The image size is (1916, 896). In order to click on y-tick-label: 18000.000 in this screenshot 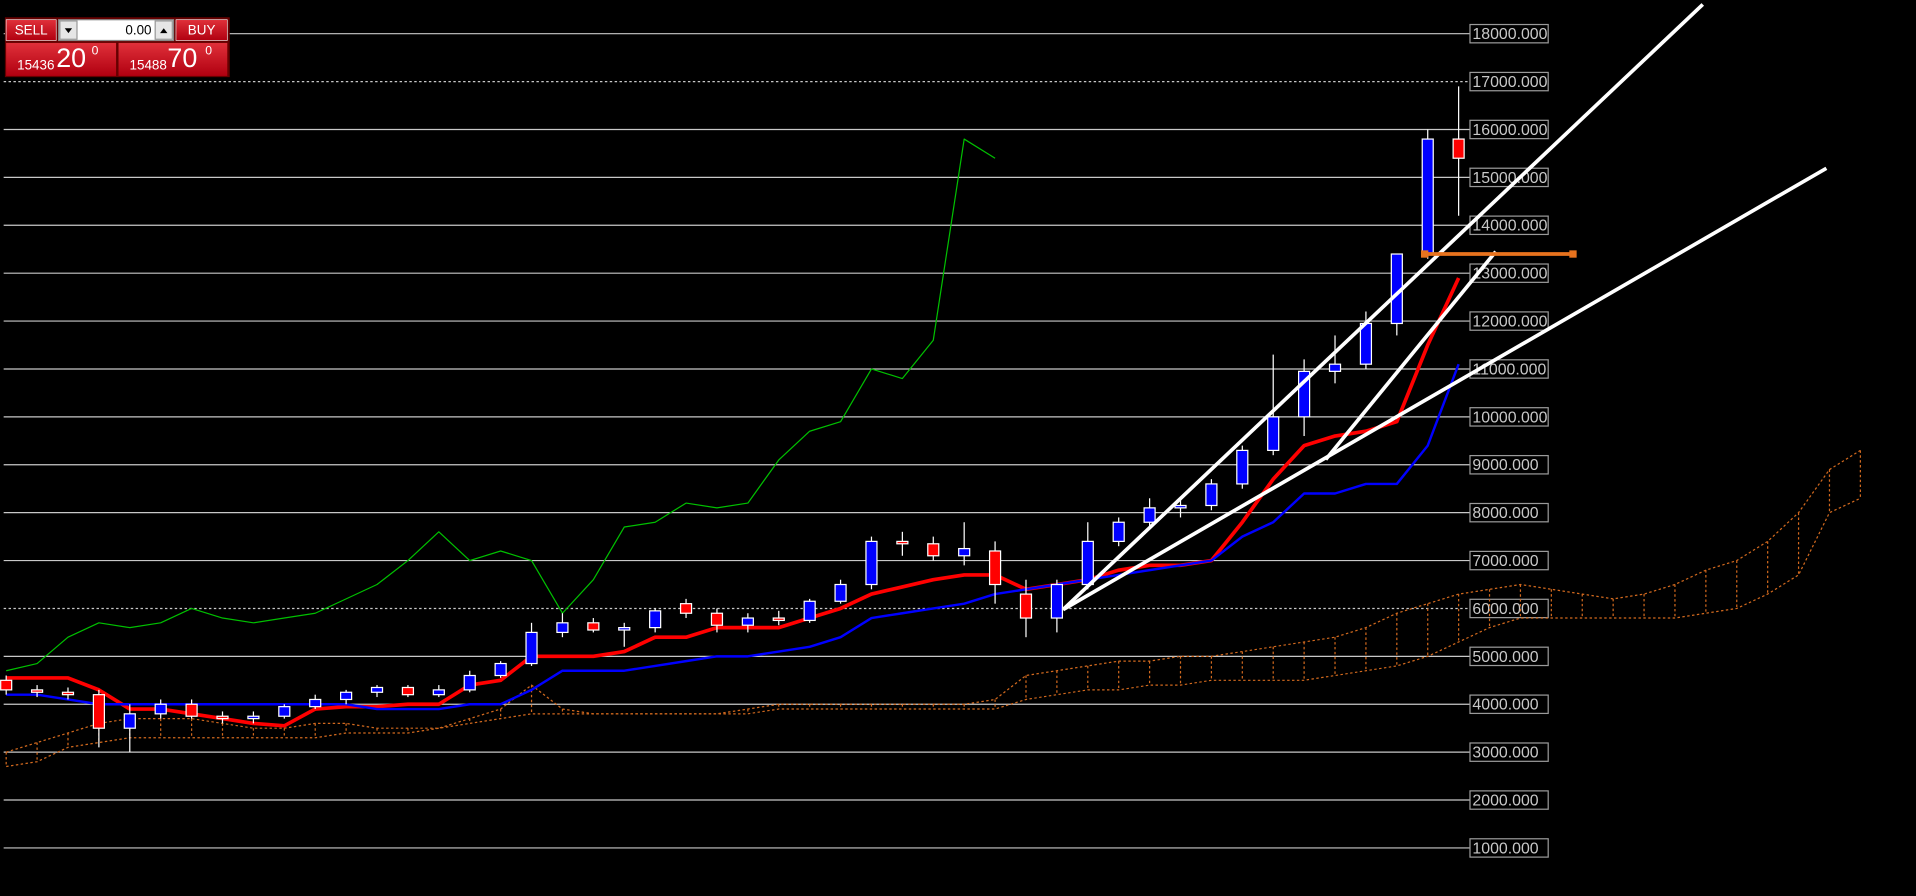, I will do `click(1509, 34)`.